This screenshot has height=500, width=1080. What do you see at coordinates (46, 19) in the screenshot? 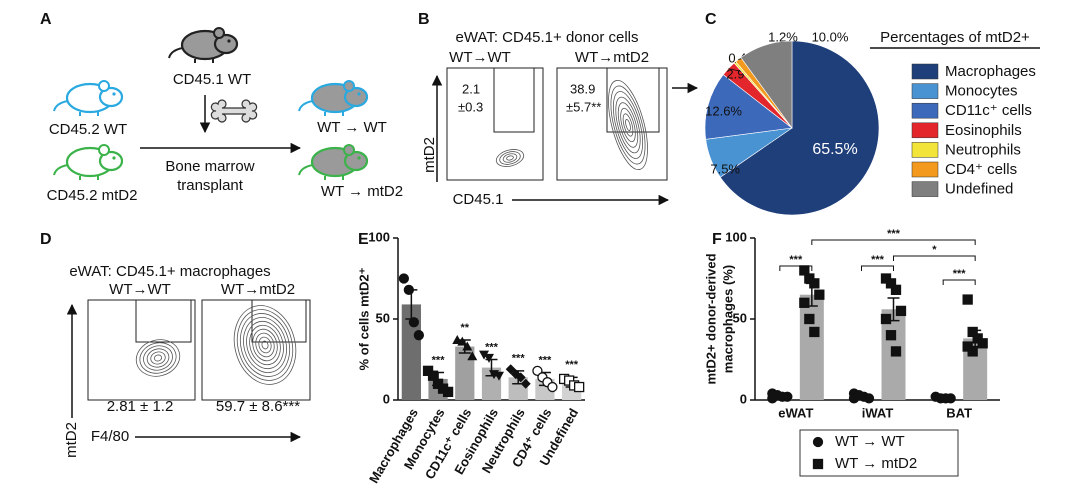
I see `panel-label: A` at bounding box center [46, 19].